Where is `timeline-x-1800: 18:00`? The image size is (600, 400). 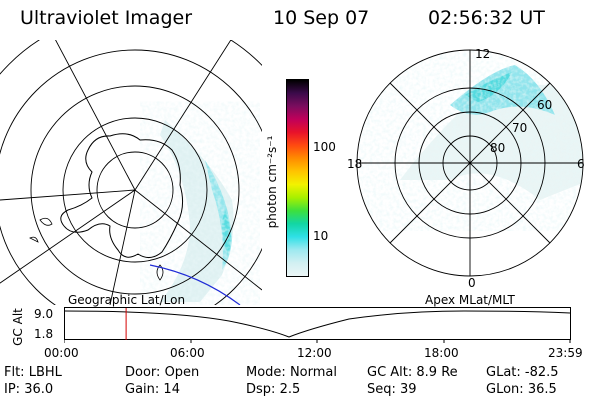 timeline-x-1800: 18:00 is located at coordinates (441, 353).